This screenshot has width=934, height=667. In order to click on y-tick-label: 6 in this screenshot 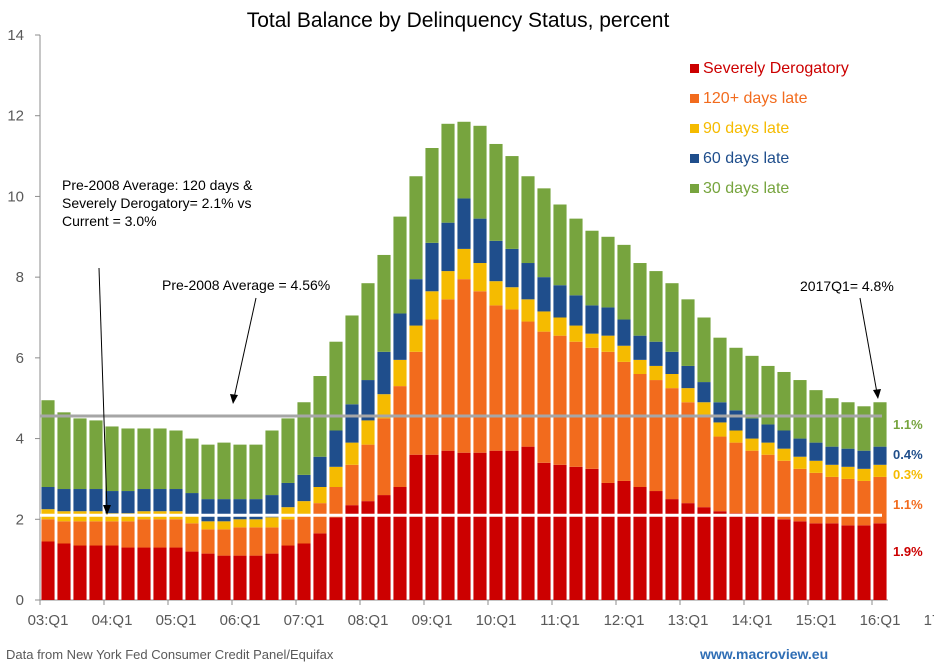, I will do `click(20, 358)`.